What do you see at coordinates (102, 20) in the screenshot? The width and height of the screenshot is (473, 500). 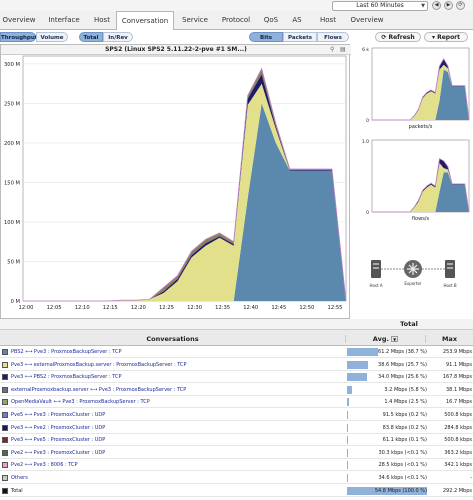 I see `tab-host: Host` at bounding box center [102, 20].